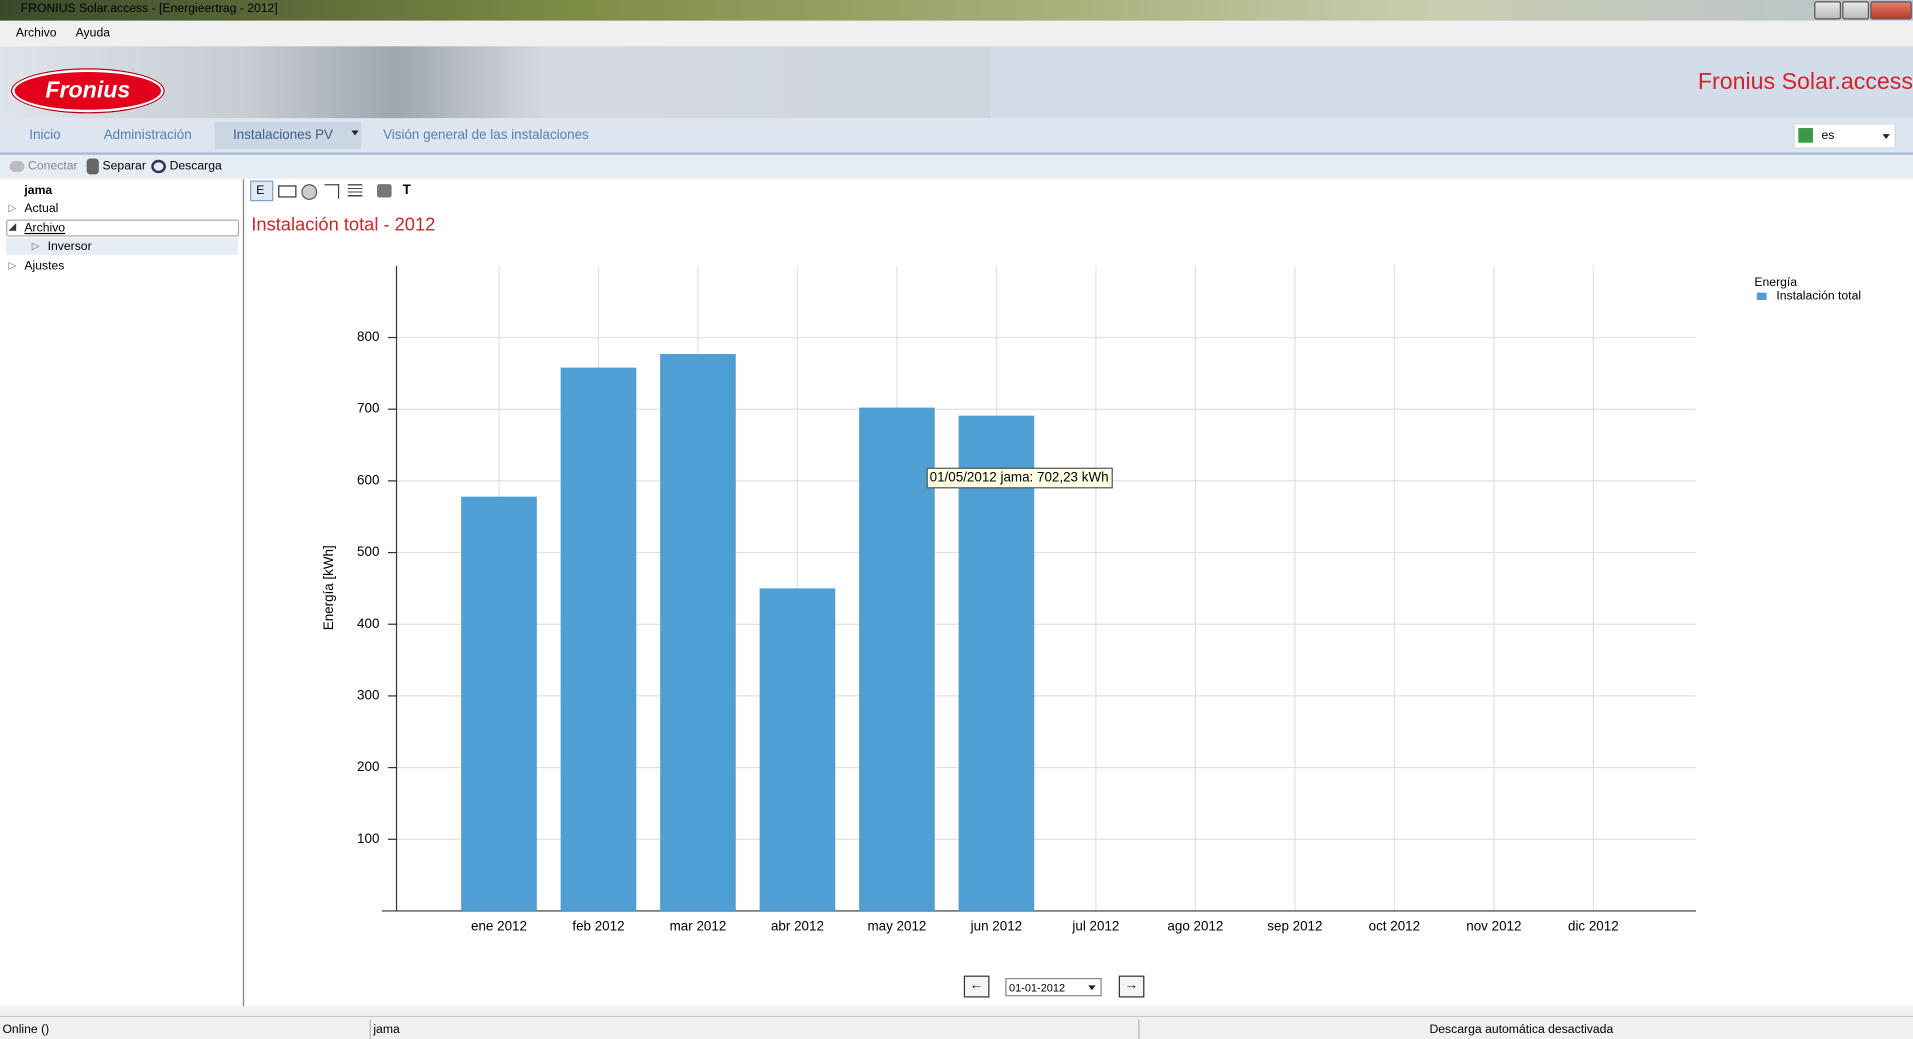 This screenshot has width=1913, height=1039. Describe the element at coordinates (328, 587) in the screenshot. I see `y-axis-label: Energía [kWh]` at that location.